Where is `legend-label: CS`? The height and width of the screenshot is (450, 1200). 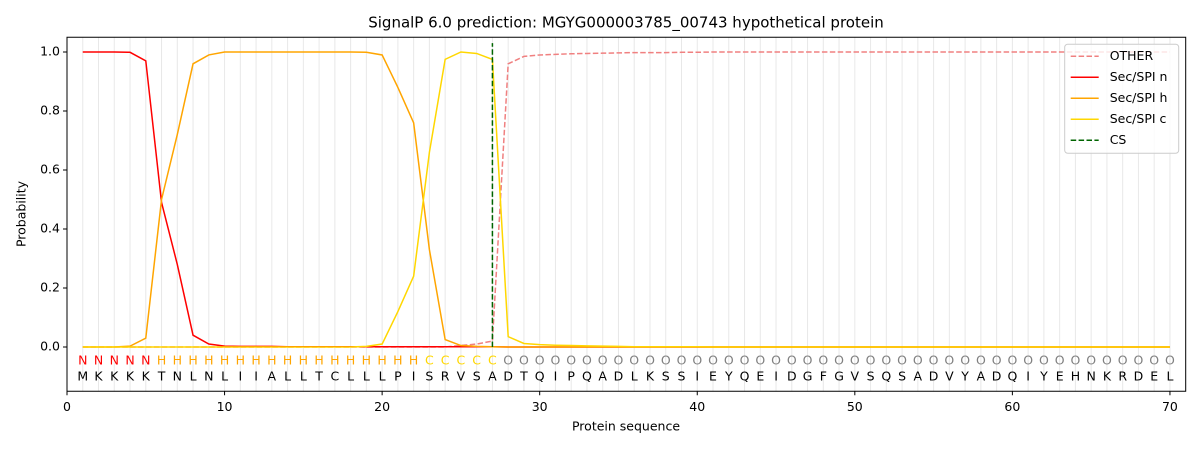 legend-label: CS is located at coordinates (1118, 139).